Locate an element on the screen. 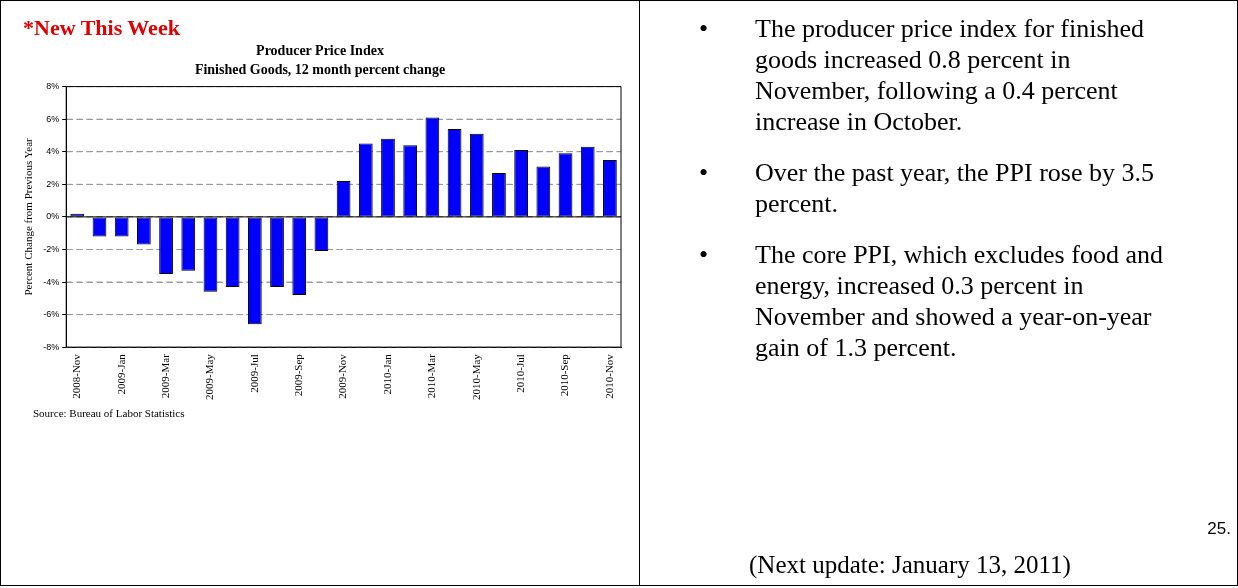  y-tick-label: 8% is located at coordinates (53, 86).